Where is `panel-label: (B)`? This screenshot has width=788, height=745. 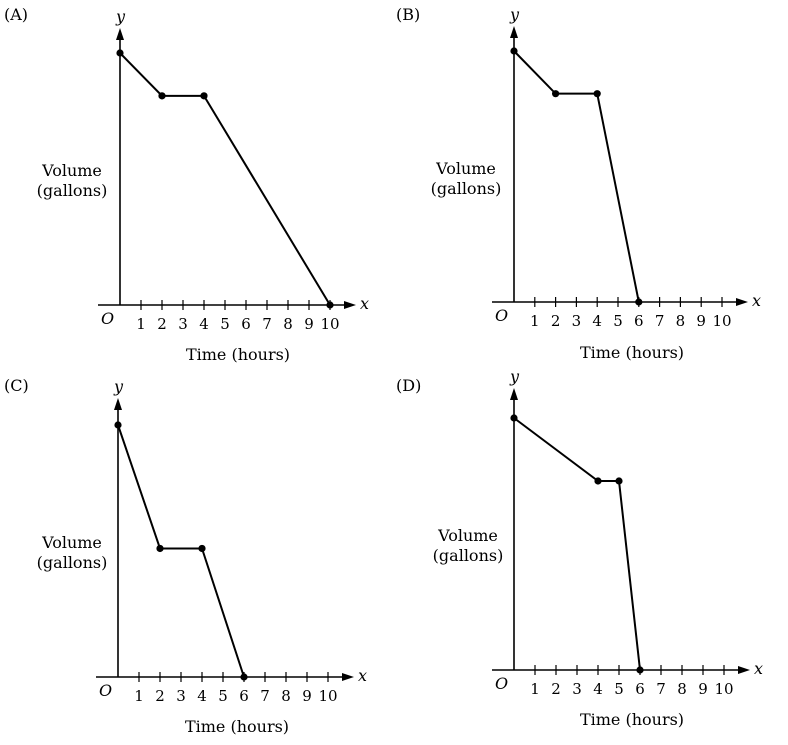
panel-label: (B) is located at coordinates (408, 14).